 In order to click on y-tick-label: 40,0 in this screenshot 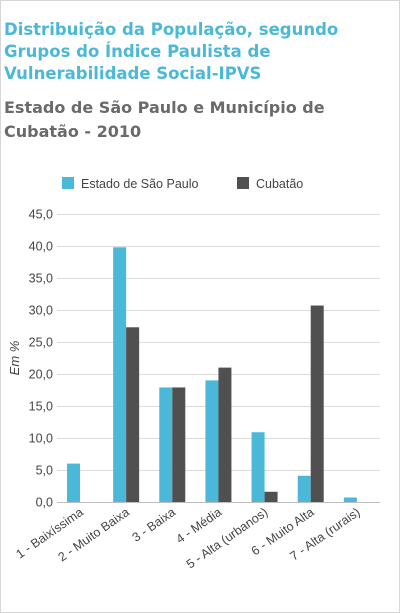, I will do `click(41, 247)`.